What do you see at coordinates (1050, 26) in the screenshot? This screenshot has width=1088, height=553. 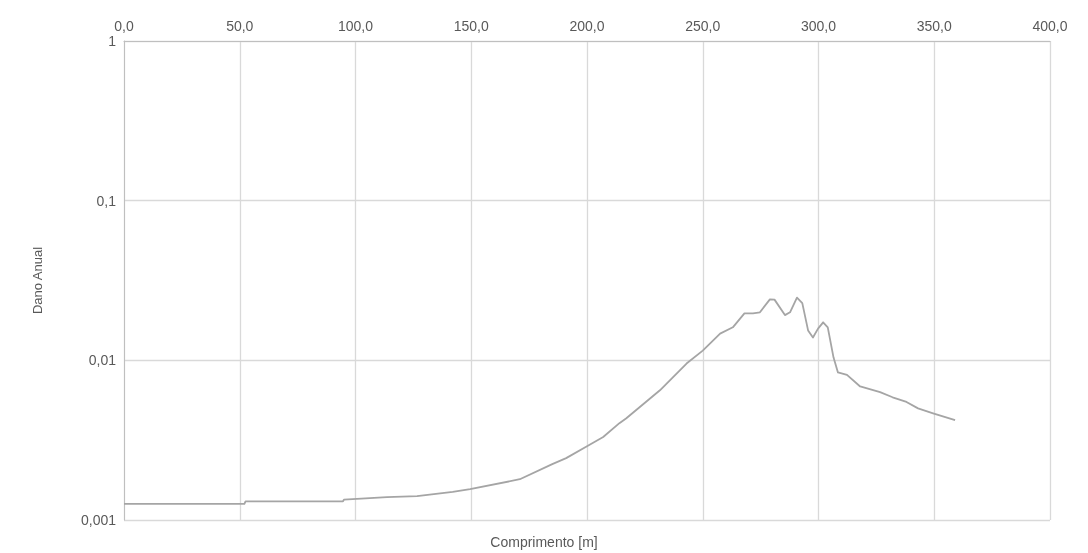 I see `x-tick-label: 400,0` at bounding box center [1050, 26].